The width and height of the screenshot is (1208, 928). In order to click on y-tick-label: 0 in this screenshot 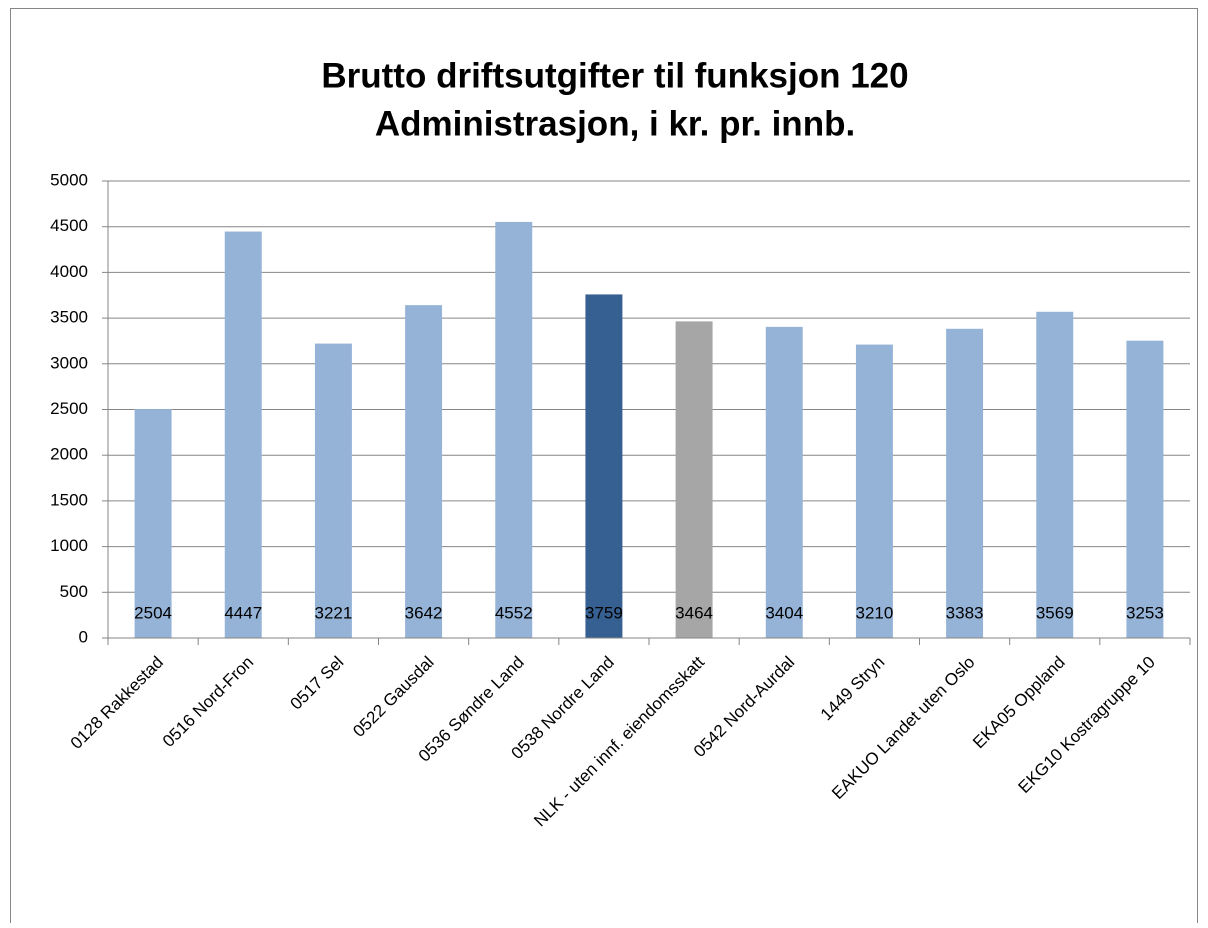, I will do `click(83, 636)`.